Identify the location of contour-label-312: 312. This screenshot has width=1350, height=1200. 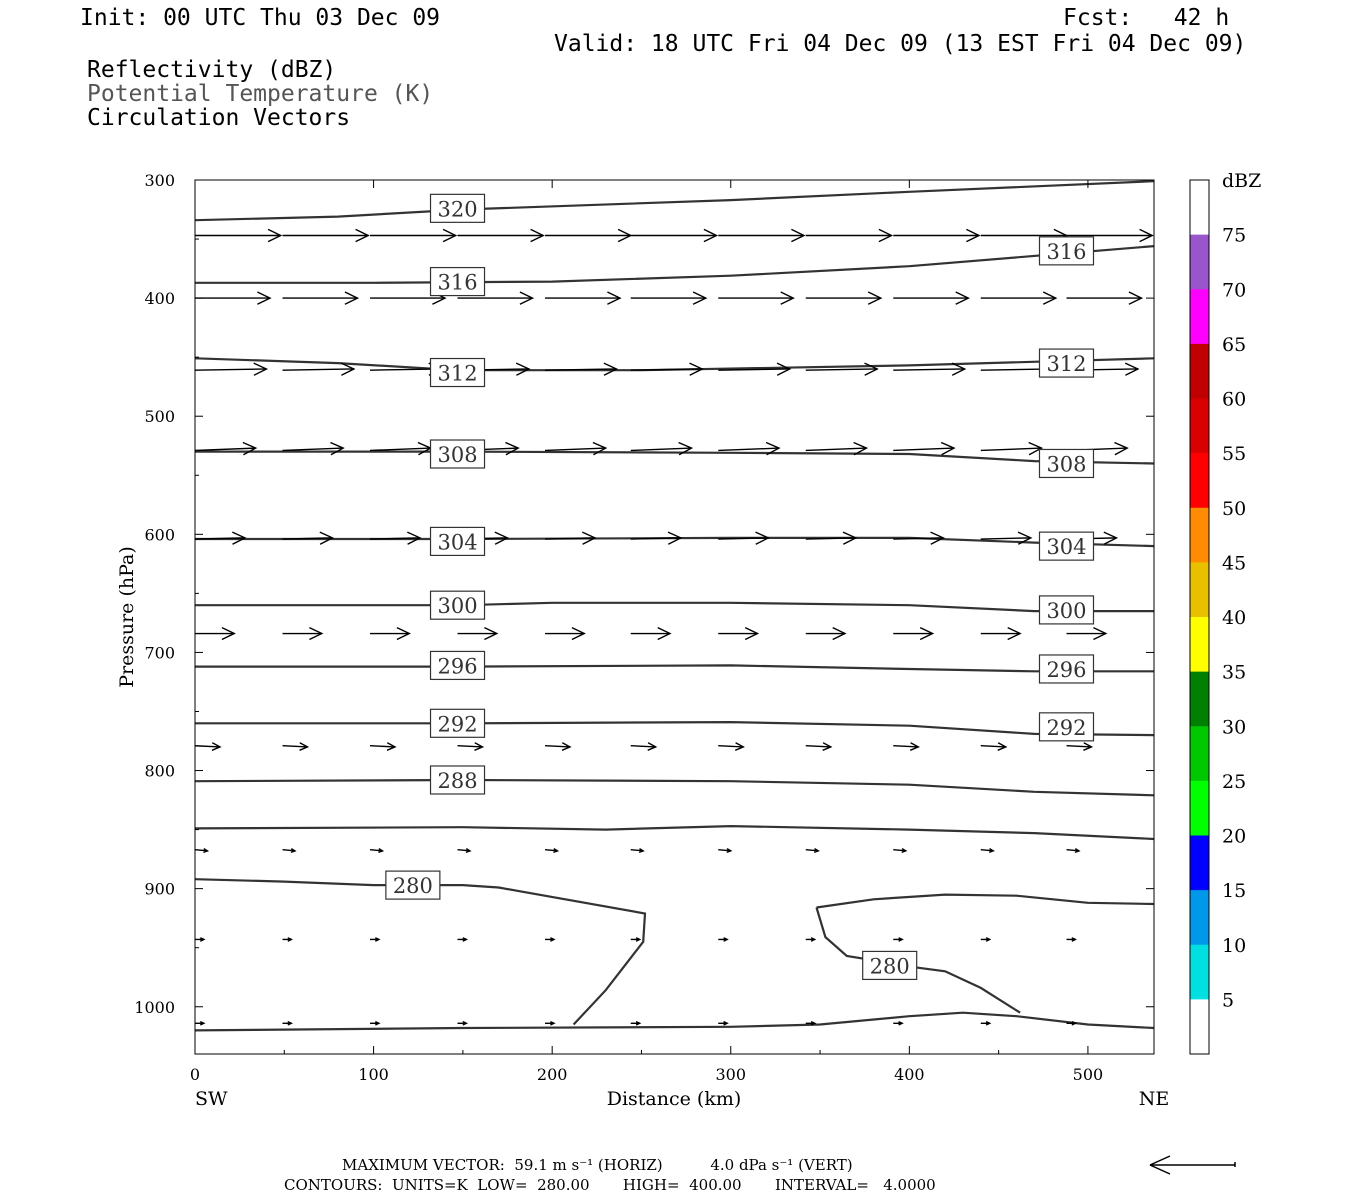
(457, 372).